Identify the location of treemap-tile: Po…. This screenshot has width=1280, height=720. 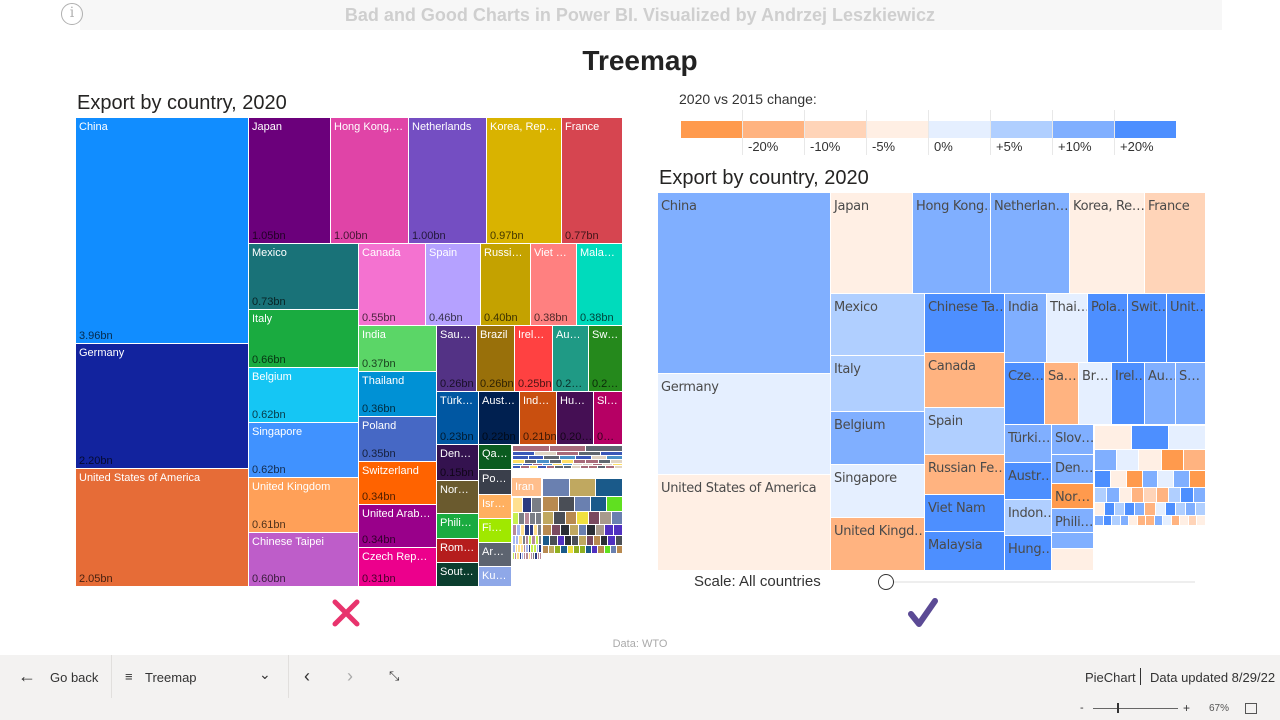
(495, 482).